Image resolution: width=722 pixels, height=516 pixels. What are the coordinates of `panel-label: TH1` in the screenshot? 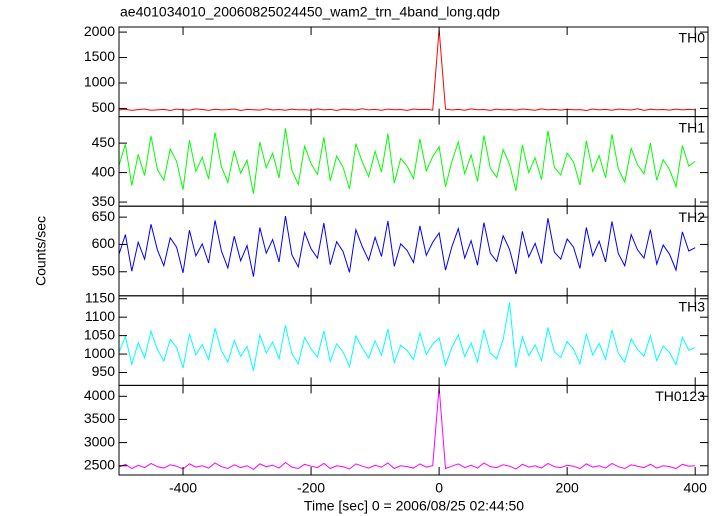 It's located at (692, 127).